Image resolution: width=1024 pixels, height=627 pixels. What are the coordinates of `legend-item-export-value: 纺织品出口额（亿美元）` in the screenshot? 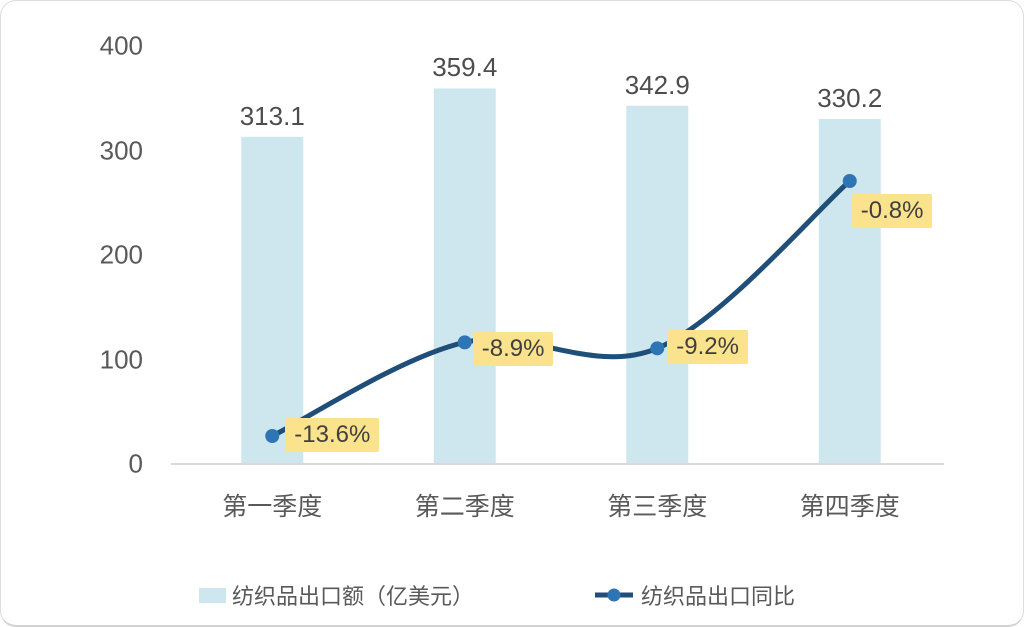 It's located at (336, 595).